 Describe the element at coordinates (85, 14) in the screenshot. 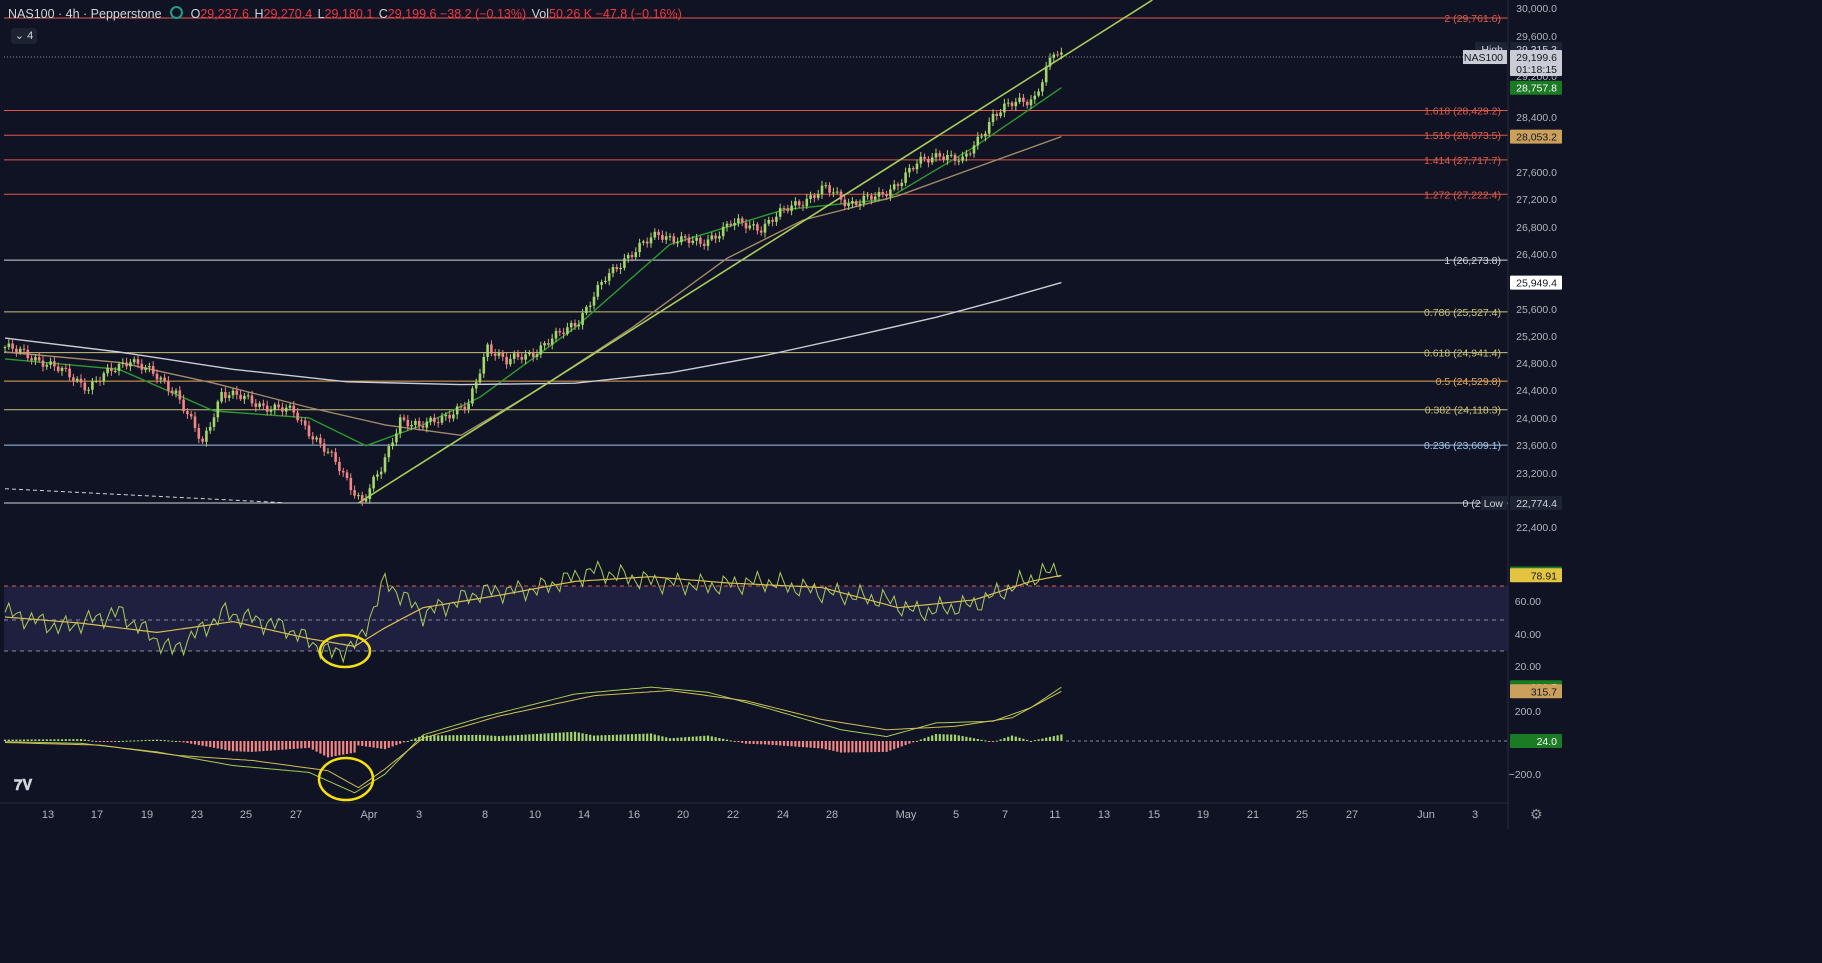

I see `symbol-title: NAS100 · 4h · Pepperstone` at that location.